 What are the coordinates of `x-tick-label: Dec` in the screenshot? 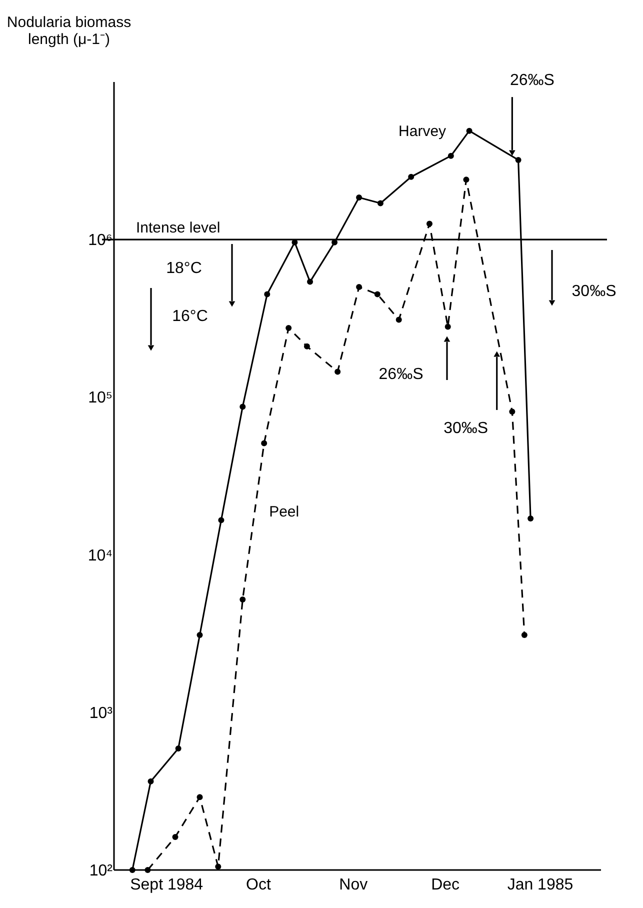 It's located at (445, 885).